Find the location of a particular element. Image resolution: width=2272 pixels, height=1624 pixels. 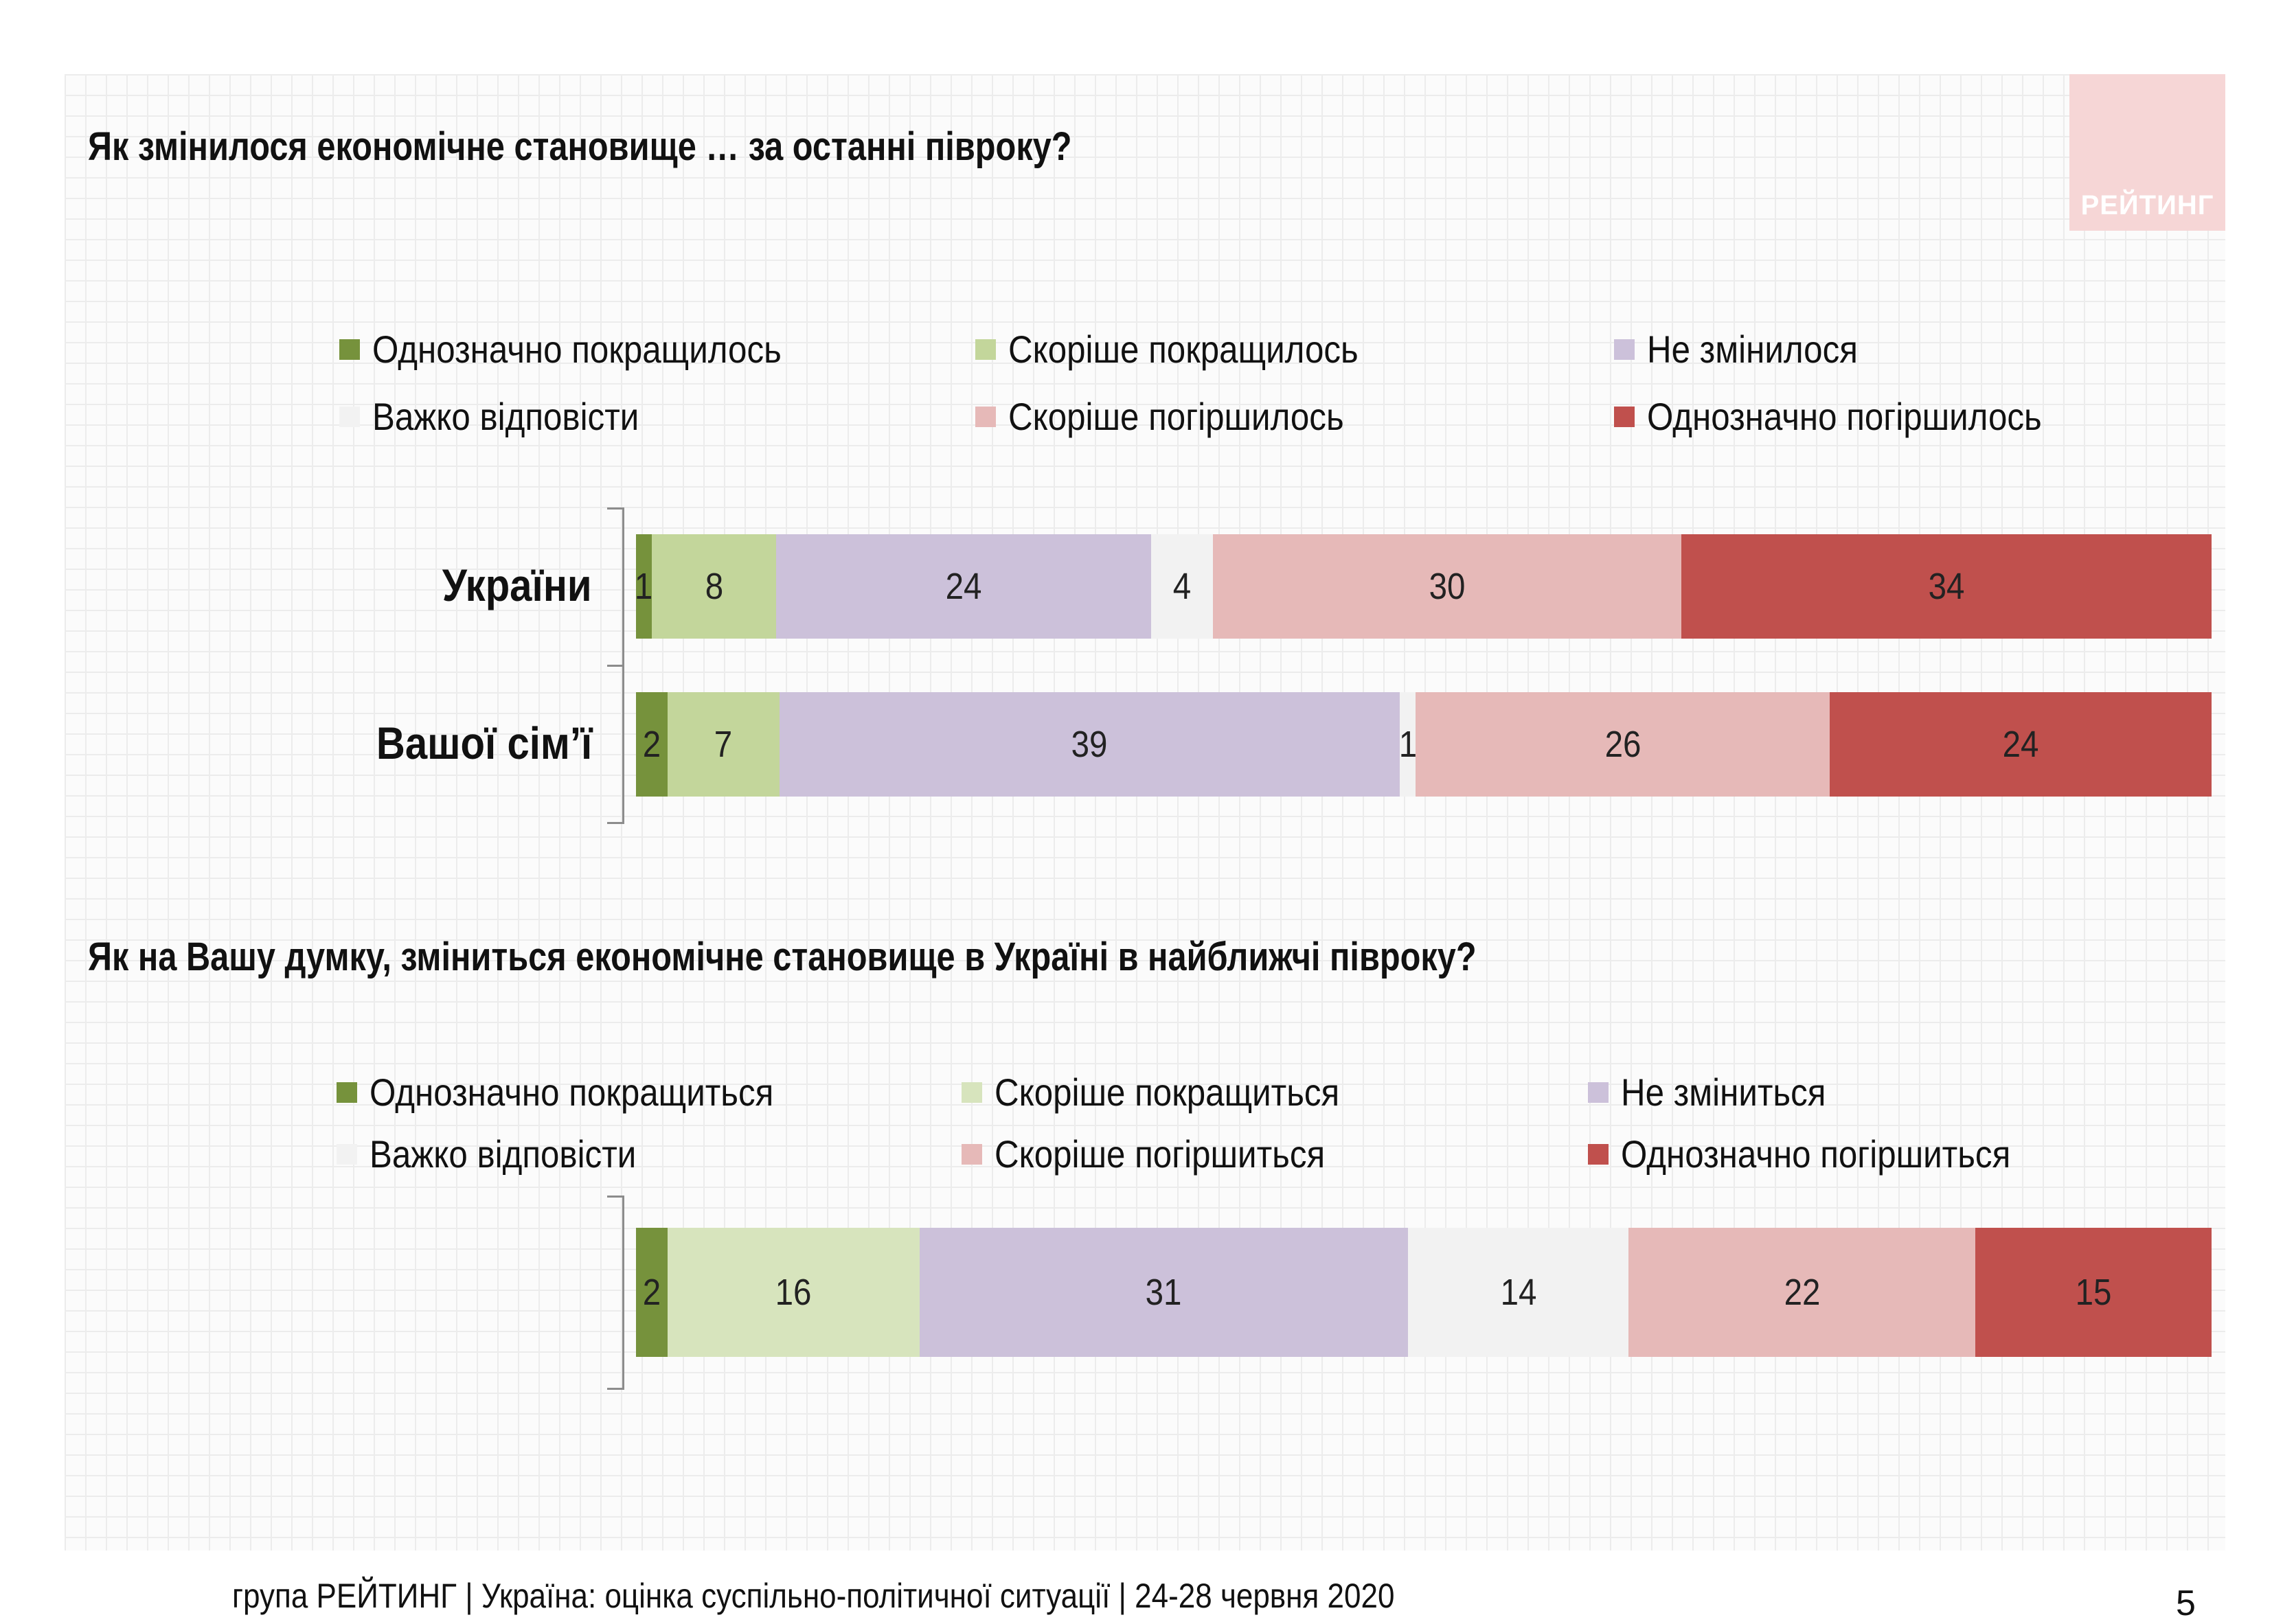

bar-segment-somewhat-improve: 7 is located at coordinates (724, 744).